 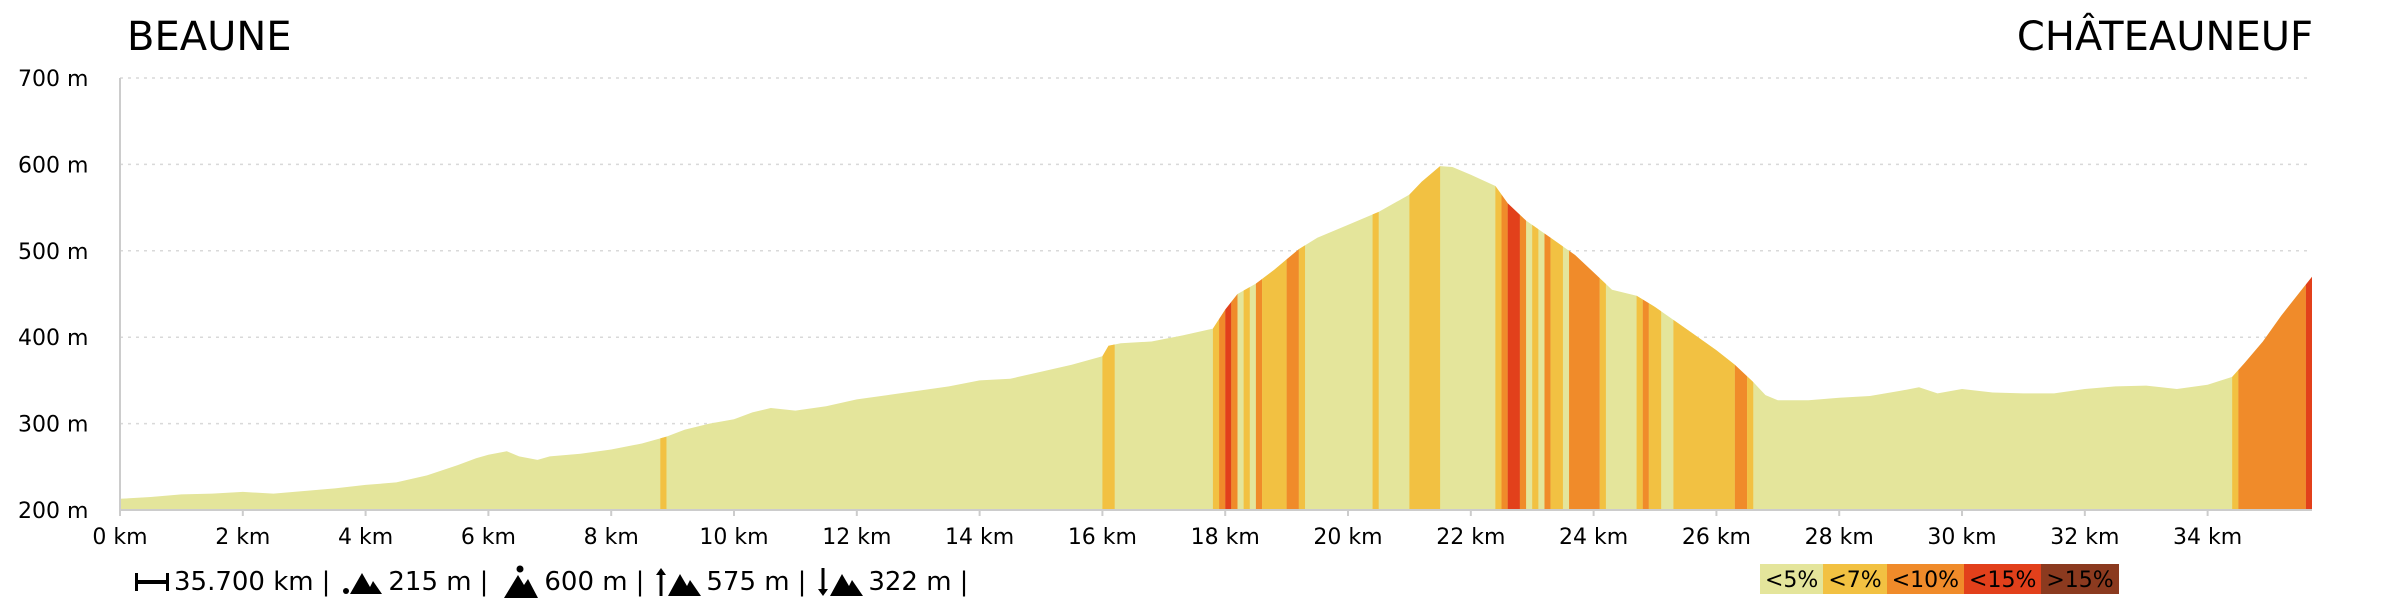 What do you see at coordinates (1961, 537) in the screenshot?
I see `x-tick-label: 30 km` at bounding box center [1961, 537].